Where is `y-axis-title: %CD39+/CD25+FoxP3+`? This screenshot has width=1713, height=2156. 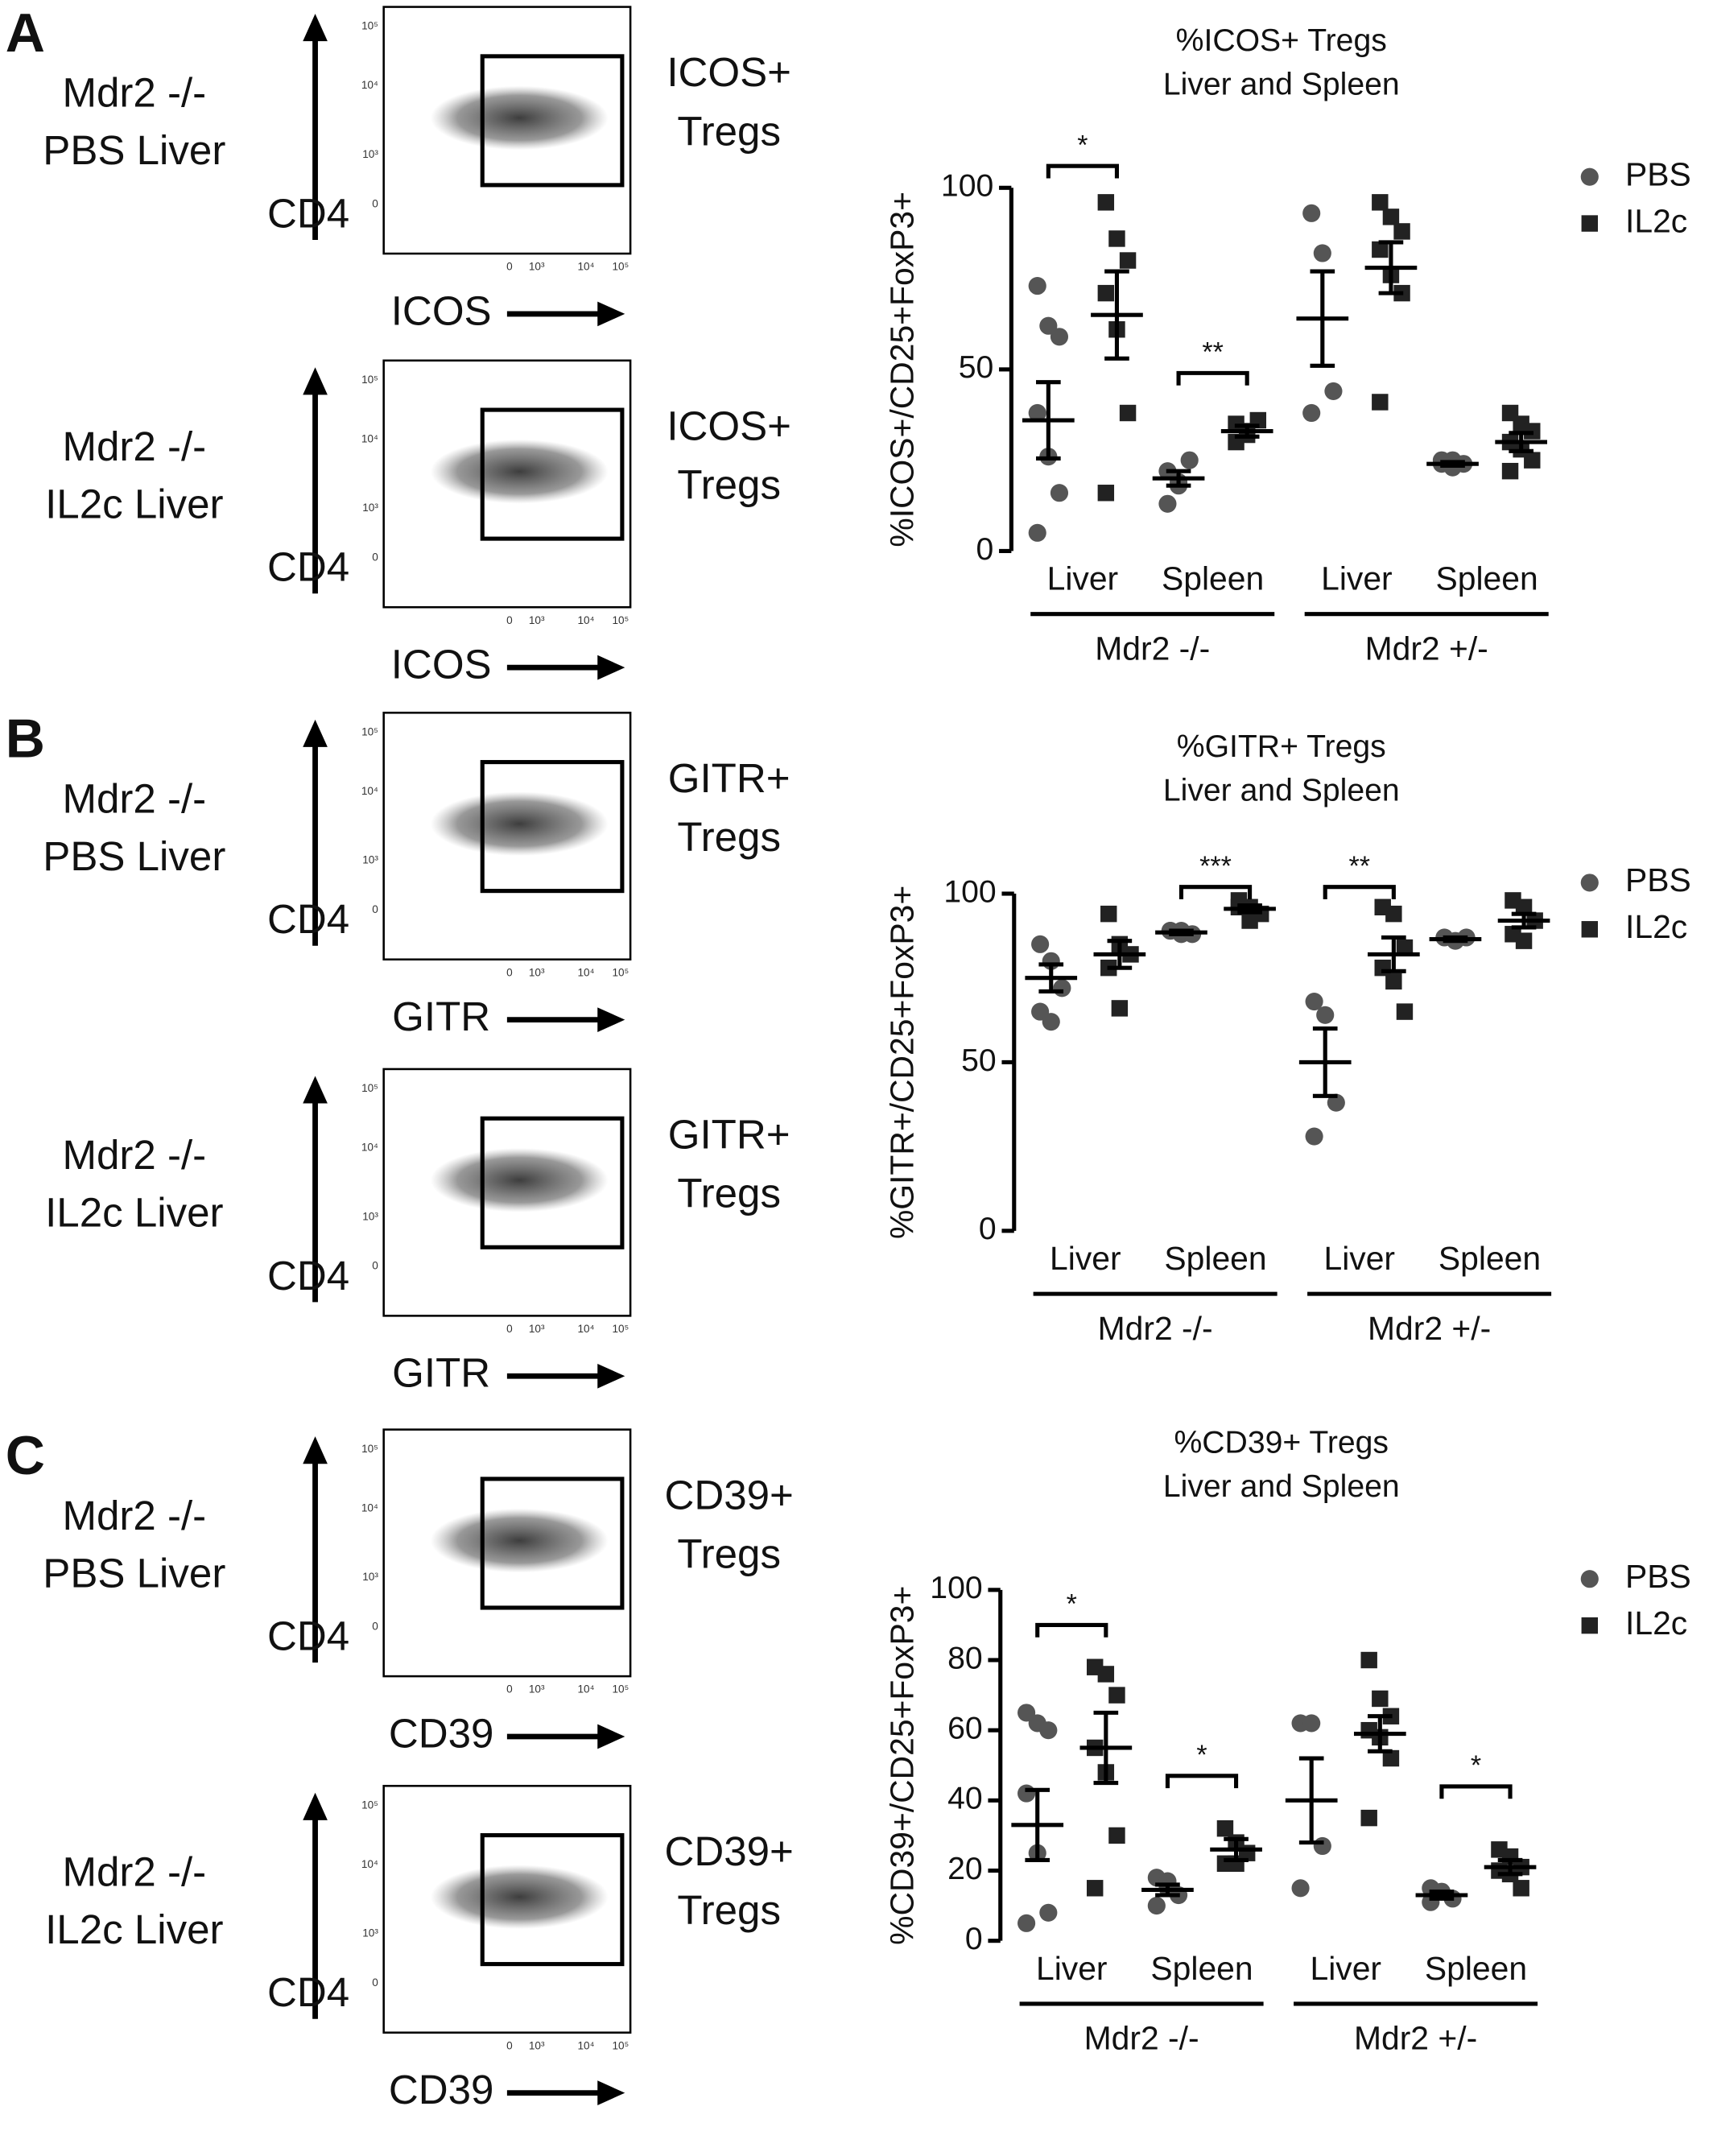
y-axis-title: %CD39+/CD25+FoxP3+ is located at coordinates (901, 1765).